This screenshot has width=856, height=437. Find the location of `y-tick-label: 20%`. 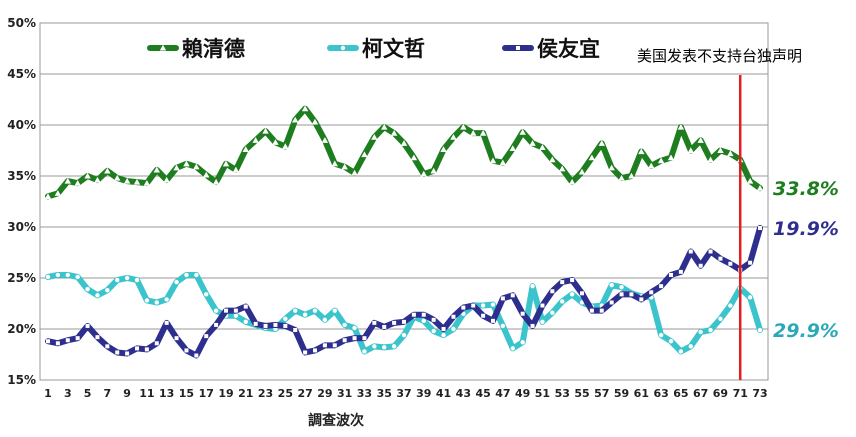

y-tick-label: 20% is located at coordinates (21, 329).